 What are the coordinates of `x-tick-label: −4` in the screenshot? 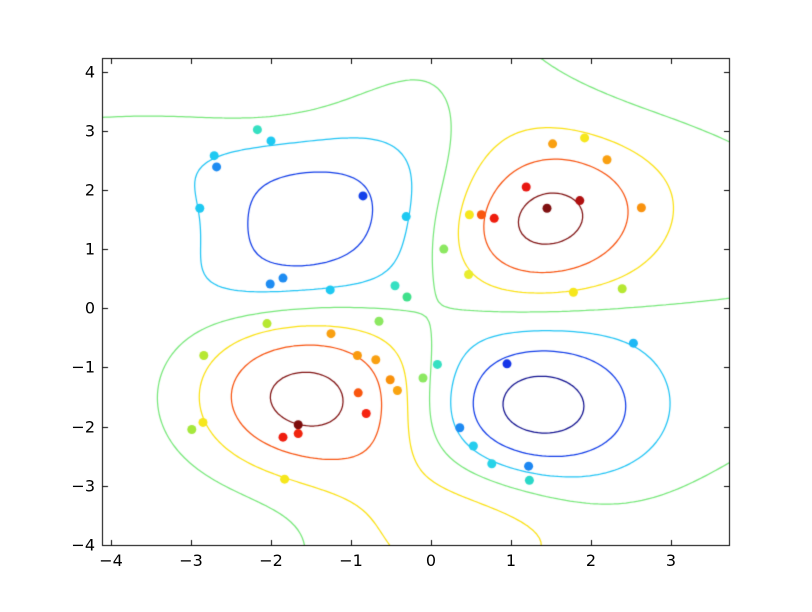 It's located at (111, 560).